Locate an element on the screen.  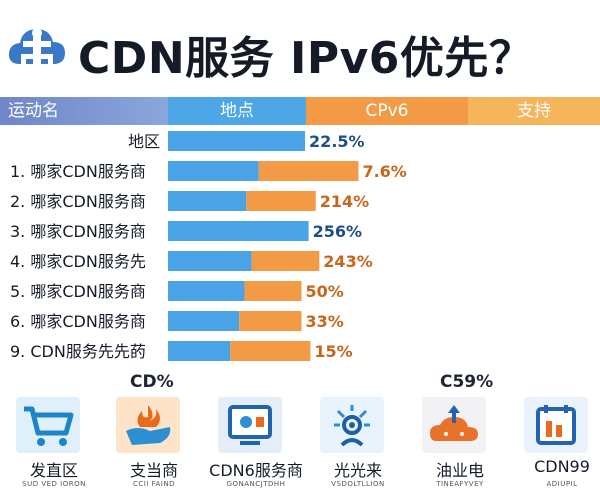
calendar-chart-icon is located at coordinates (556, 425).